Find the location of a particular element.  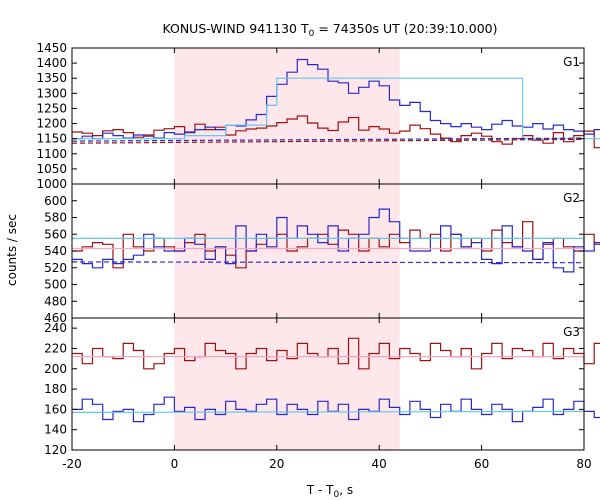

g2-y-tick-label: 580 is located at coordinates (55, 218).